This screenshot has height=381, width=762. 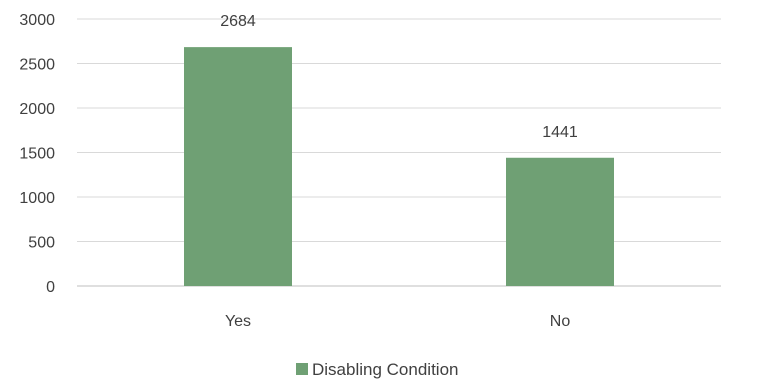 I want to click on x-axis-tick-labels: Yes No, so click(x=397, y=321).